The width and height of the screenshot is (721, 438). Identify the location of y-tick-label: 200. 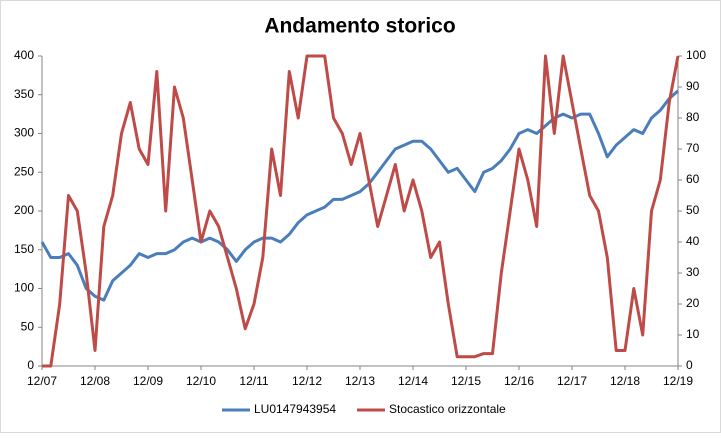
(24, 210).